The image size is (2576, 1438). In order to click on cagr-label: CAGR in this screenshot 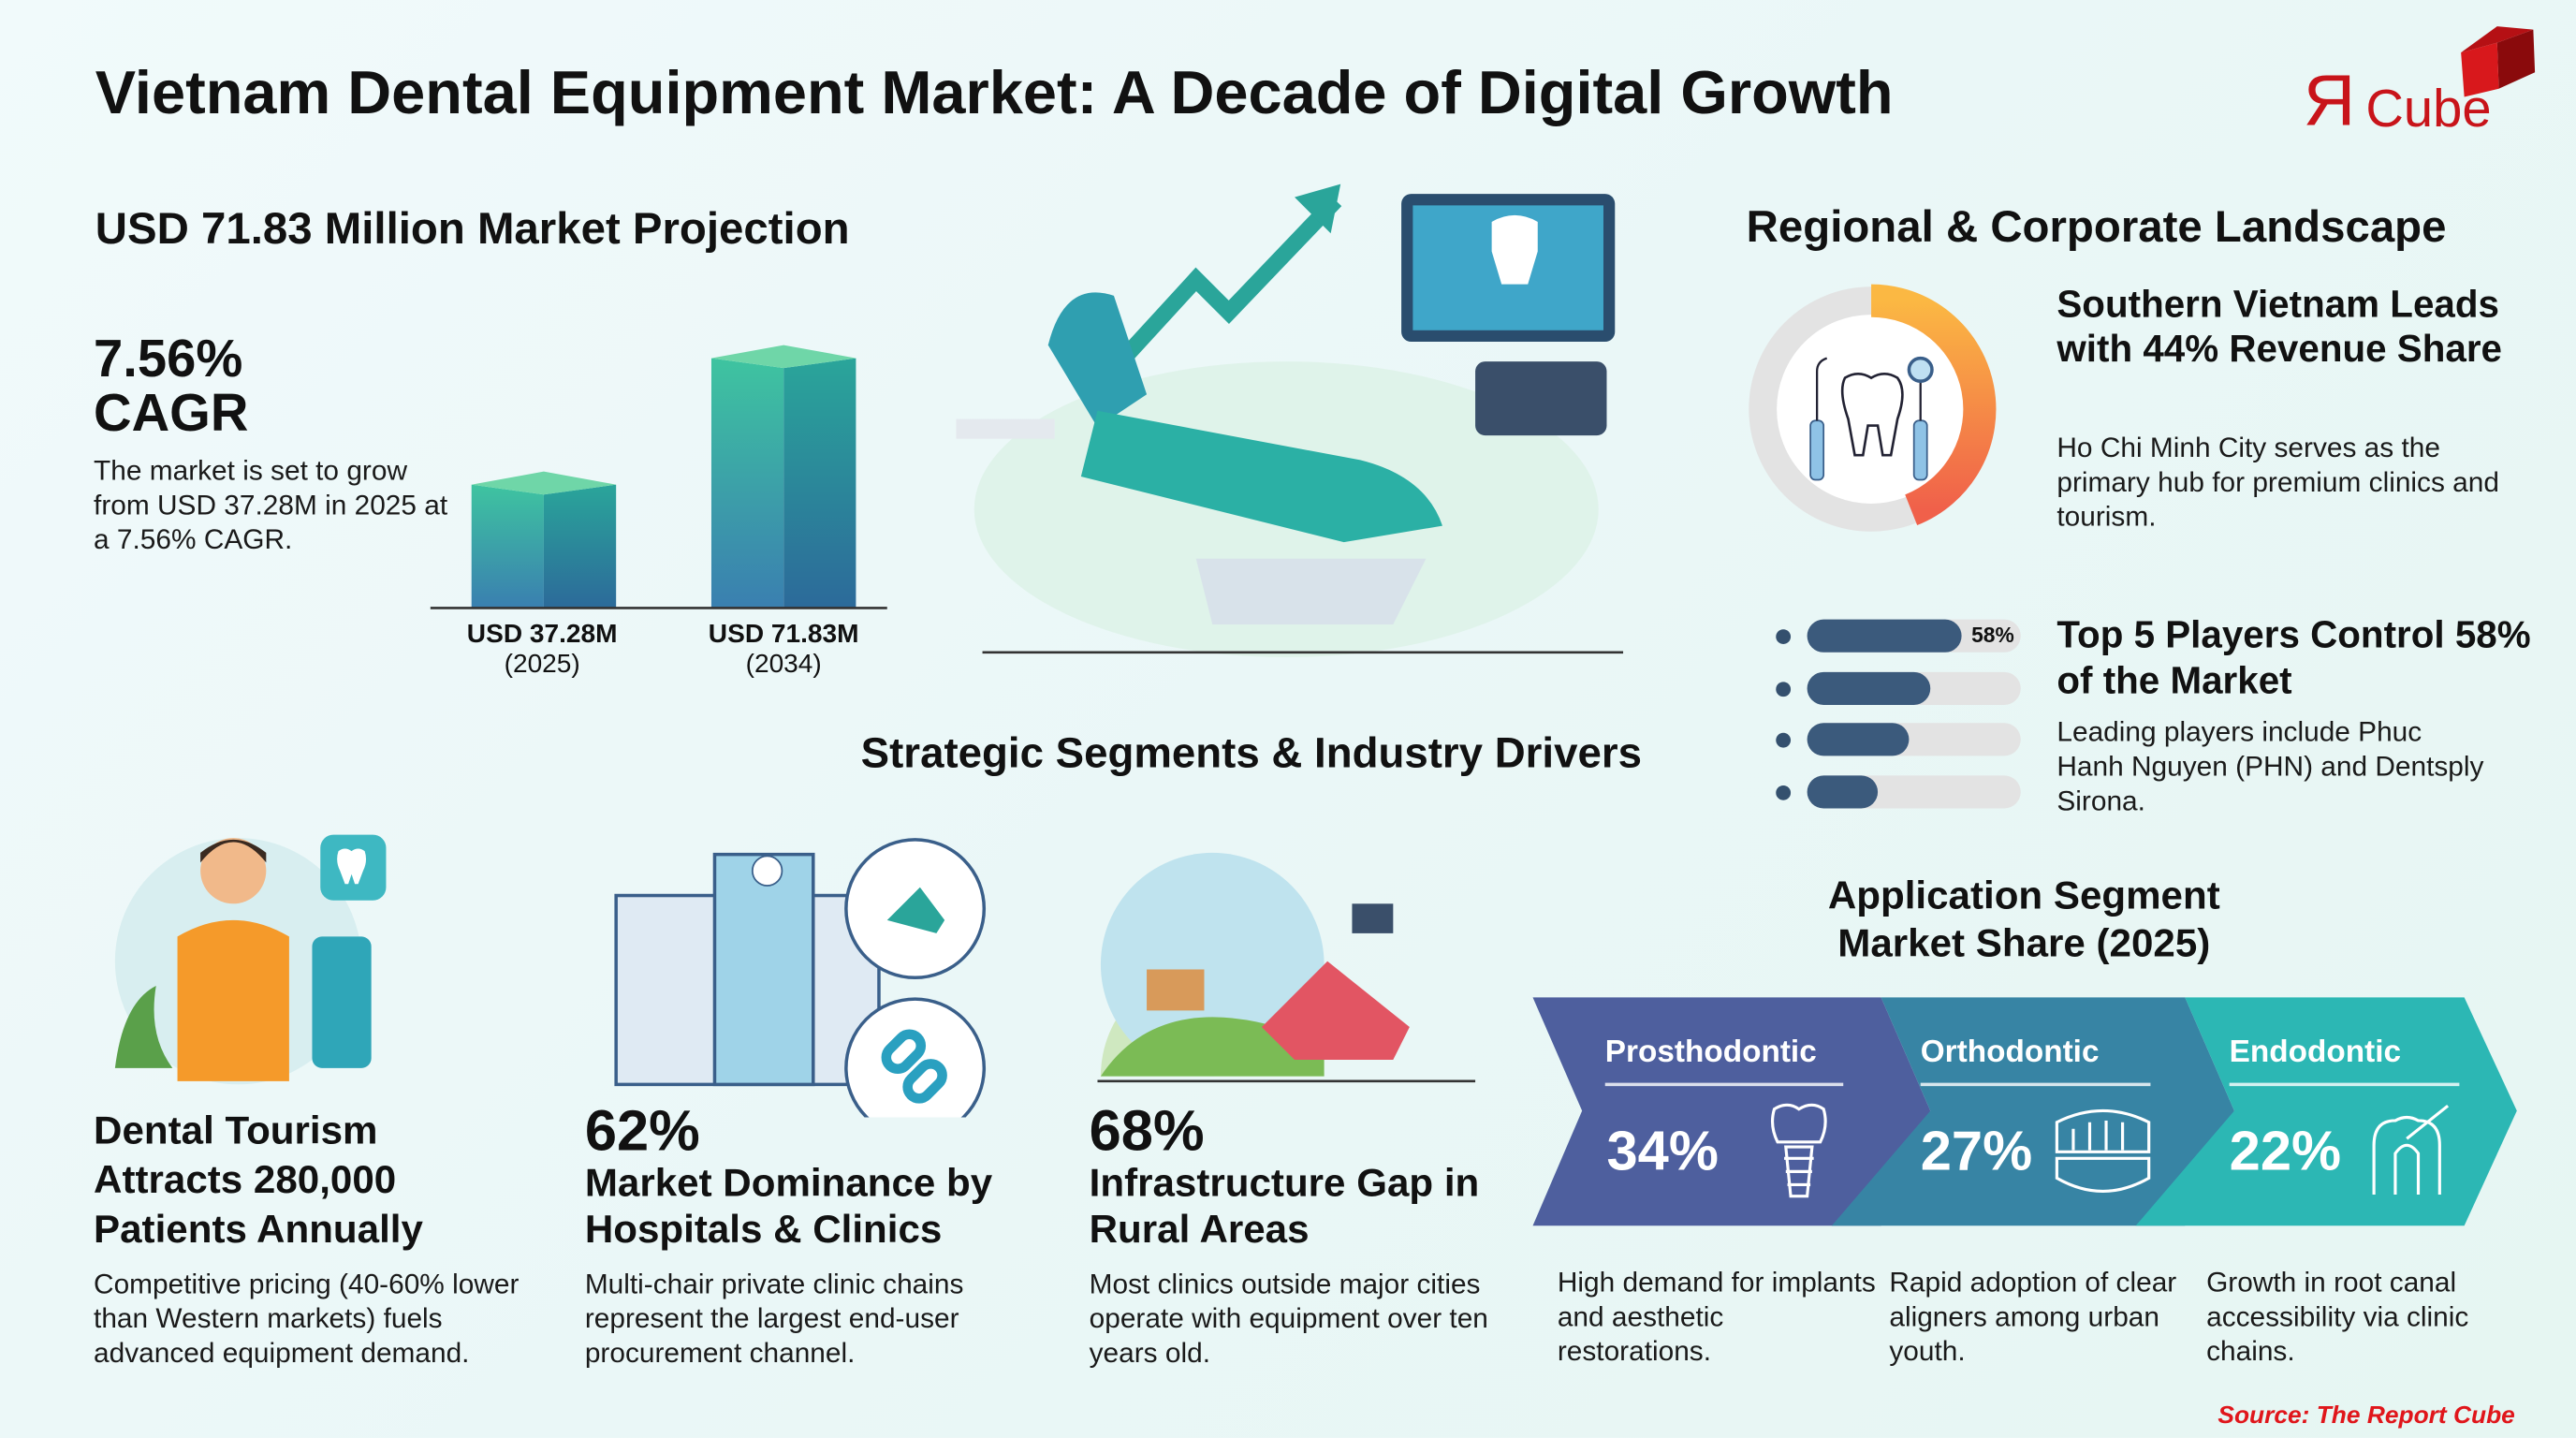, I will do `click(172, 412)`.